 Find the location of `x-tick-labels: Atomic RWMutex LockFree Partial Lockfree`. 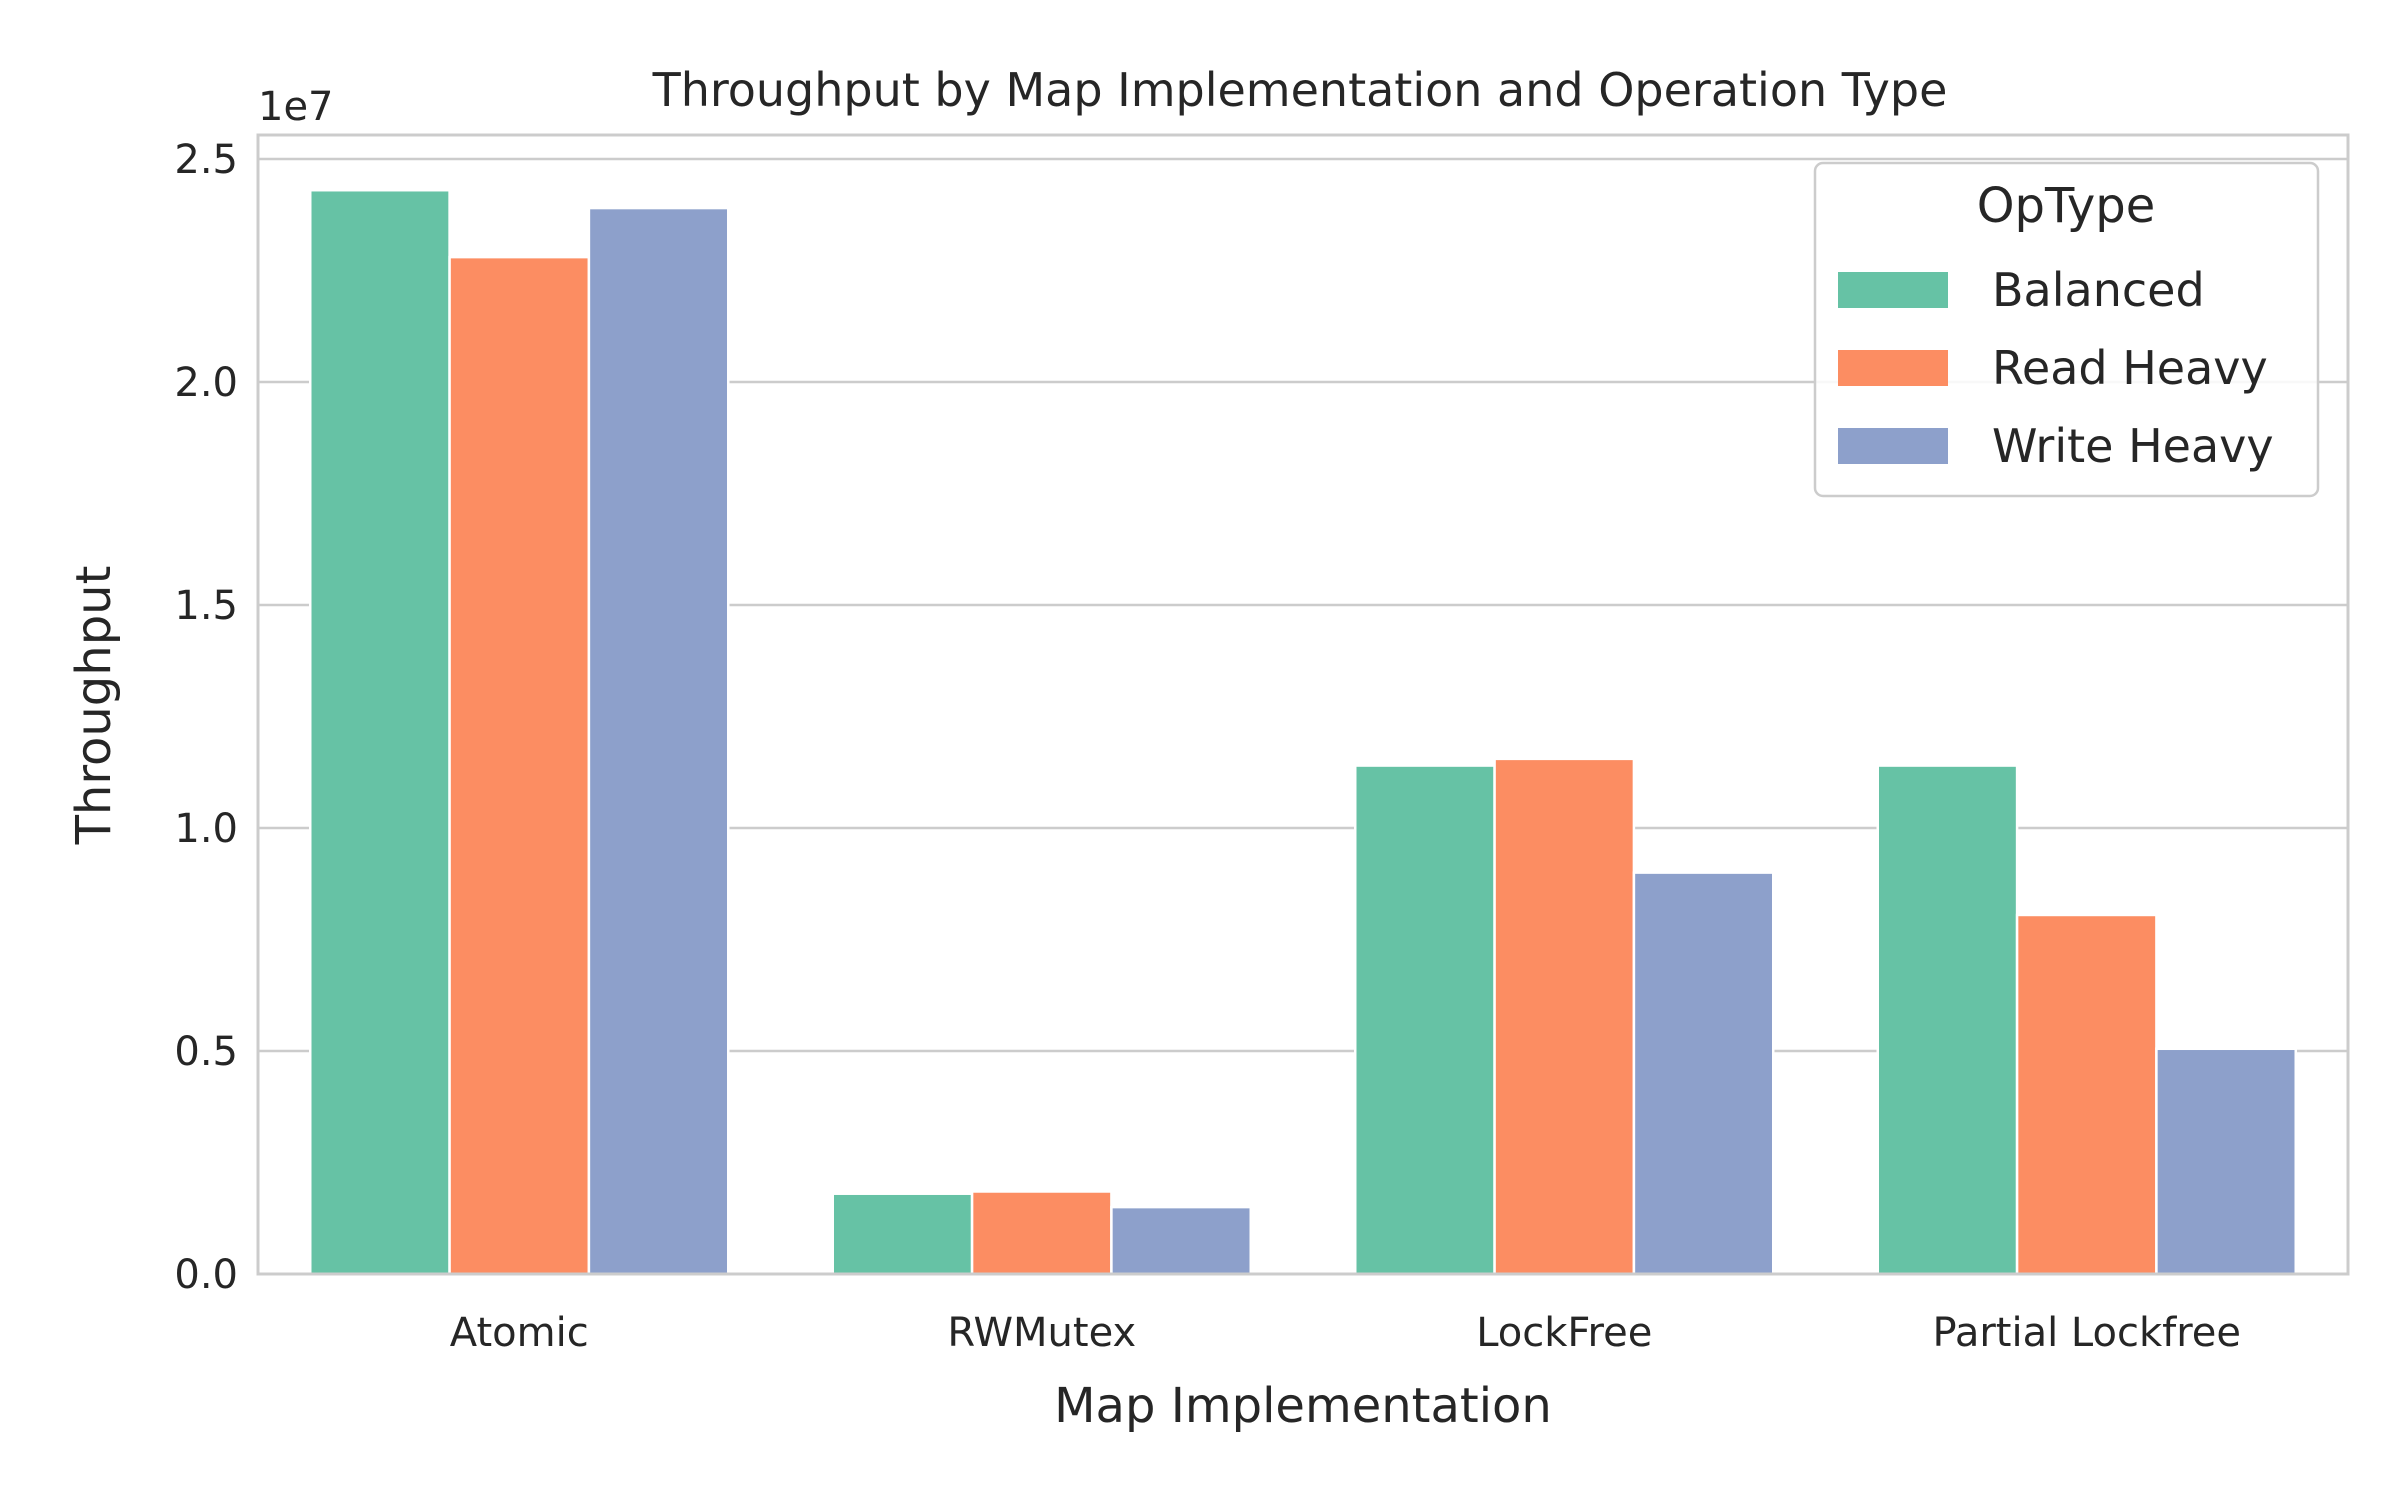

x-tick-labels: Atomic RWMutex LockFree Partial Lockfree is located at coordinates (1345, 1333).